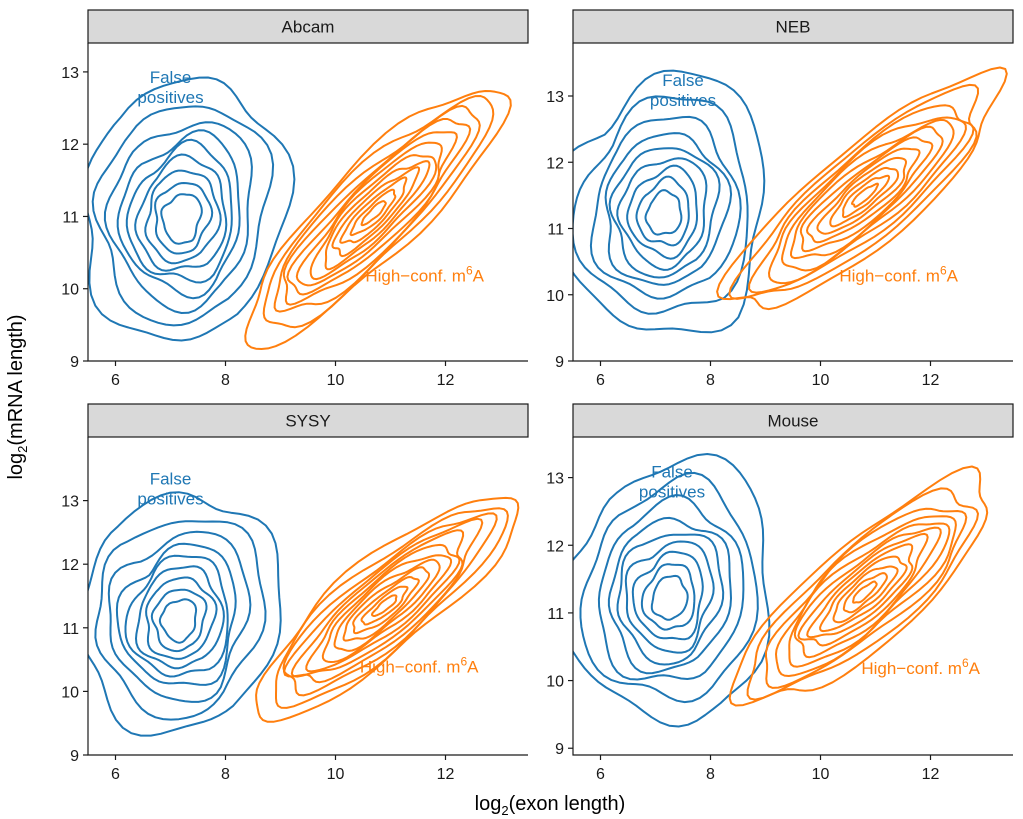  I want to click on strip-mouse, so click(793, 420).